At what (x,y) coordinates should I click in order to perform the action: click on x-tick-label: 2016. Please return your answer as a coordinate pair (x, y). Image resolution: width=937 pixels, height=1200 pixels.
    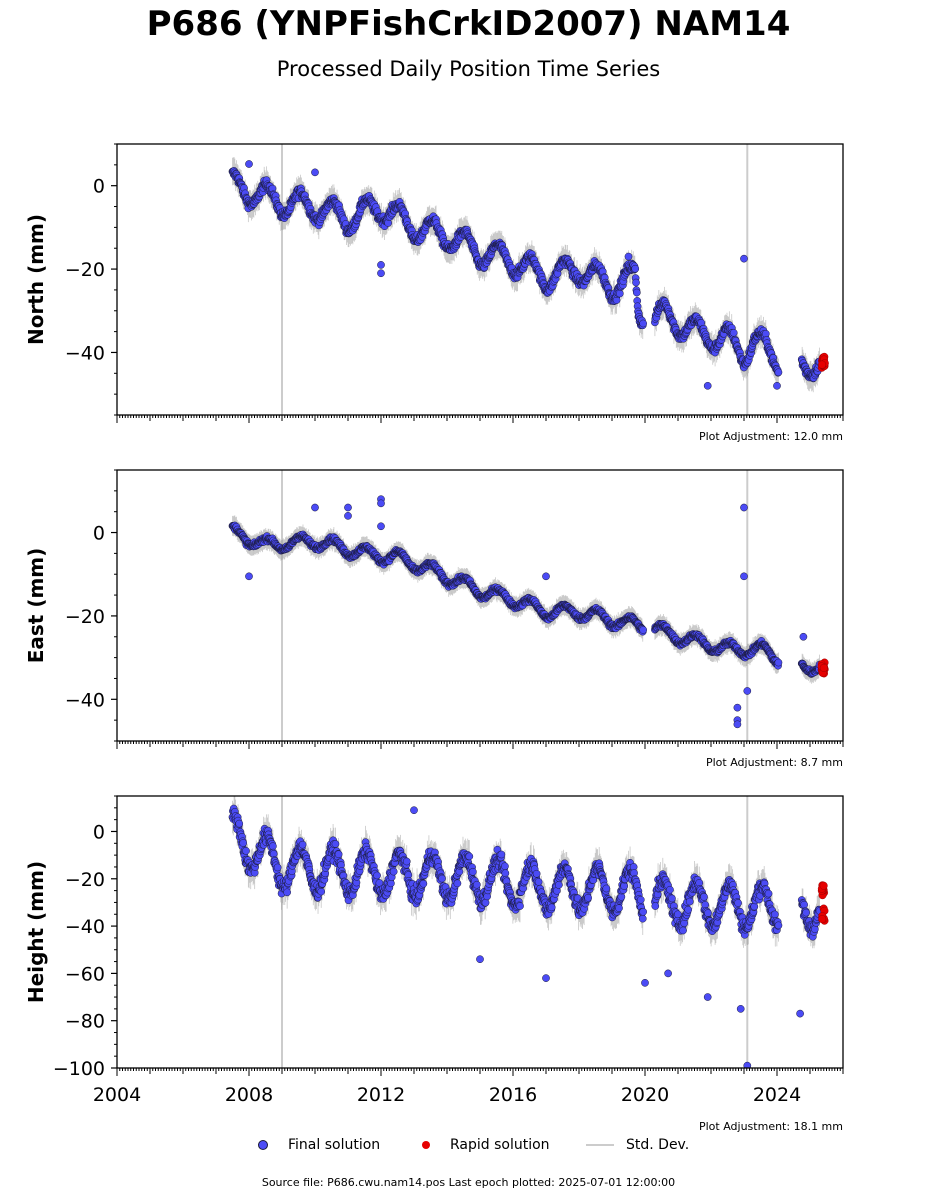
    Looking at the image, I should click on (513, 1095).